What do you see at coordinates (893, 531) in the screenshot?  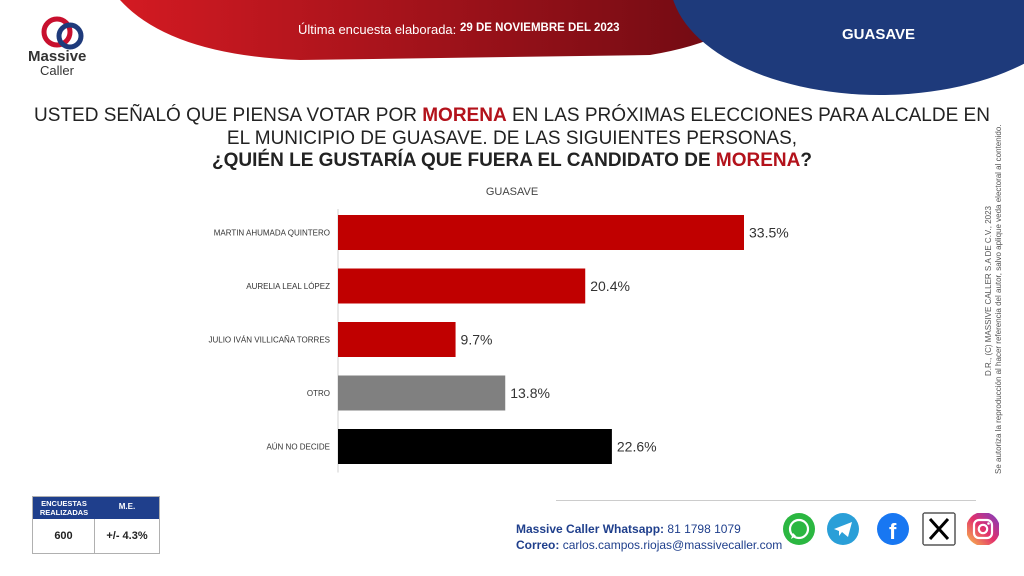 I see `svg-text: f` at bounding box center [893, 531].